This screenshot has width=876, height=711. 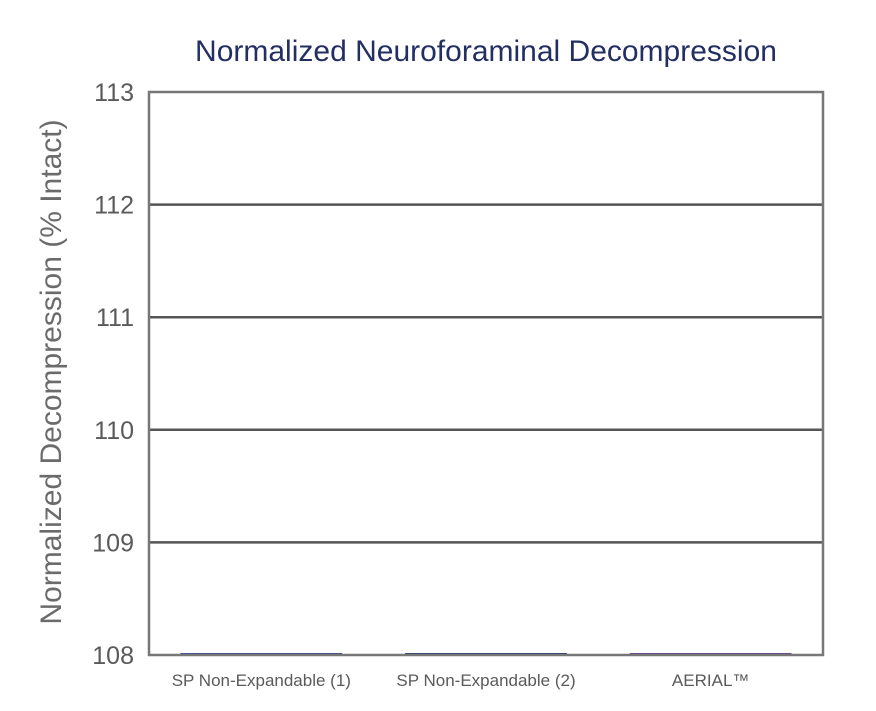 I want to click on y-tick-112: 112, so click(x=114, y=206).